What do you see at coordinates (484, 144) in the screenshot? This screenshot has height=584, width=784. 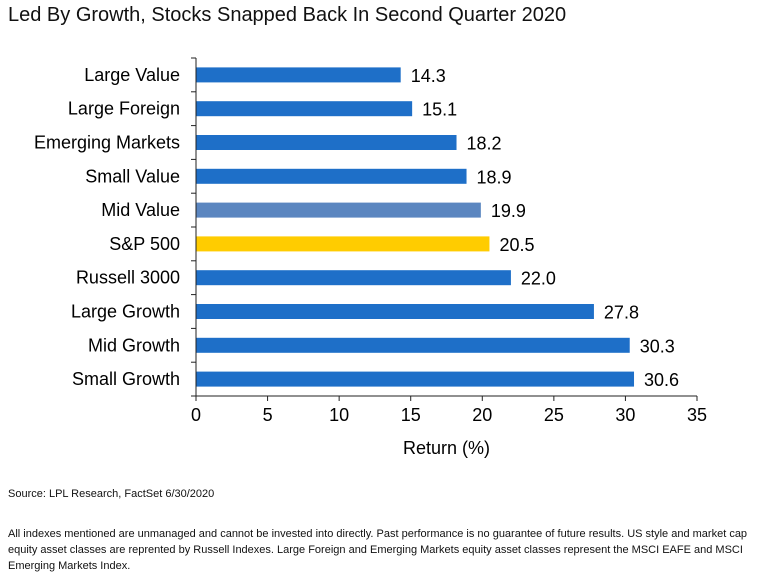 I see `data-label: 18.2` at bounding box center [484, 144].